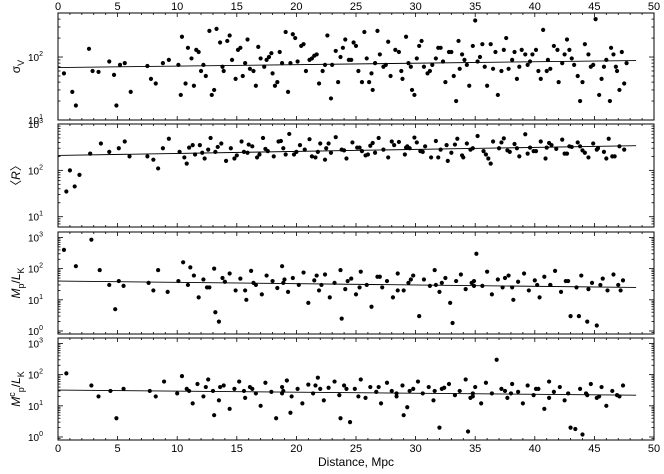 The image size is (664, 474). I want to click on x-axis-label: Distance, Mpc, so click(356, 462).